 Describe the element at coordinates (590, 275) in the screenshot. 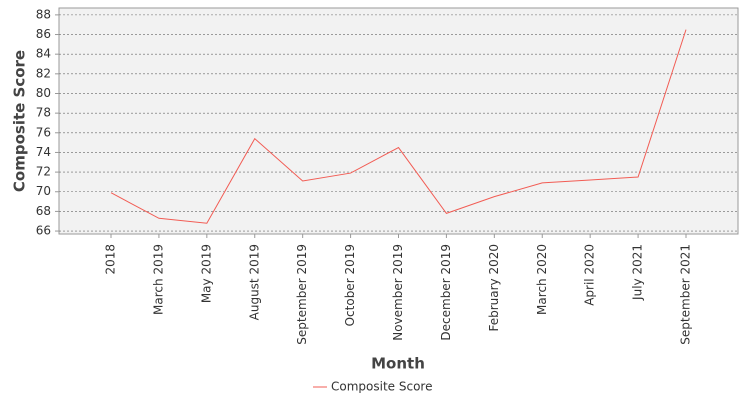

I see `x-tick-label: April 2020` at that location.